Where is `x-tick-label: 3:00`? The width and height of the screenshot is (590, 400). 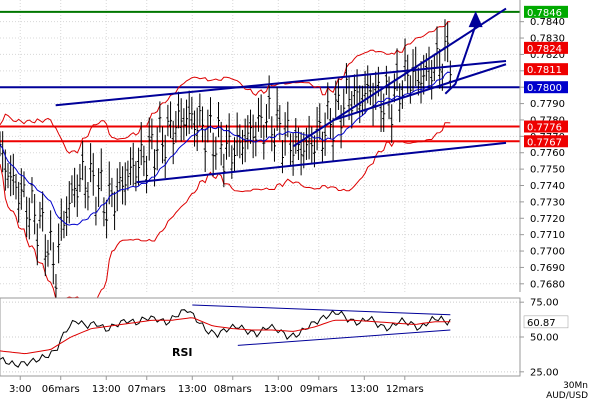 x-tick-label: 3:00 is located at coordinates (20, 389).